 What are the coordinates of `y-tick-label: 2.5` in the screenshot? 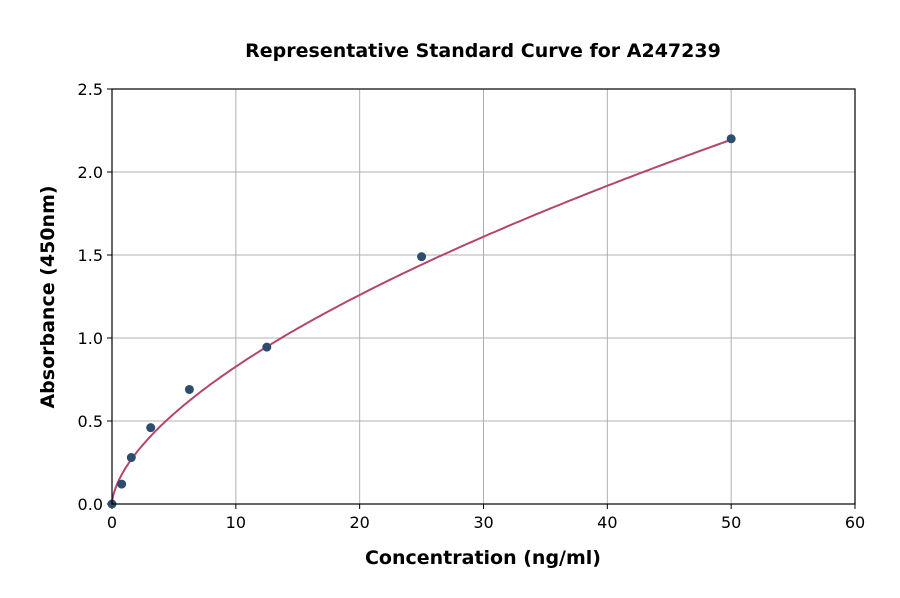 It's located at (90, 89).